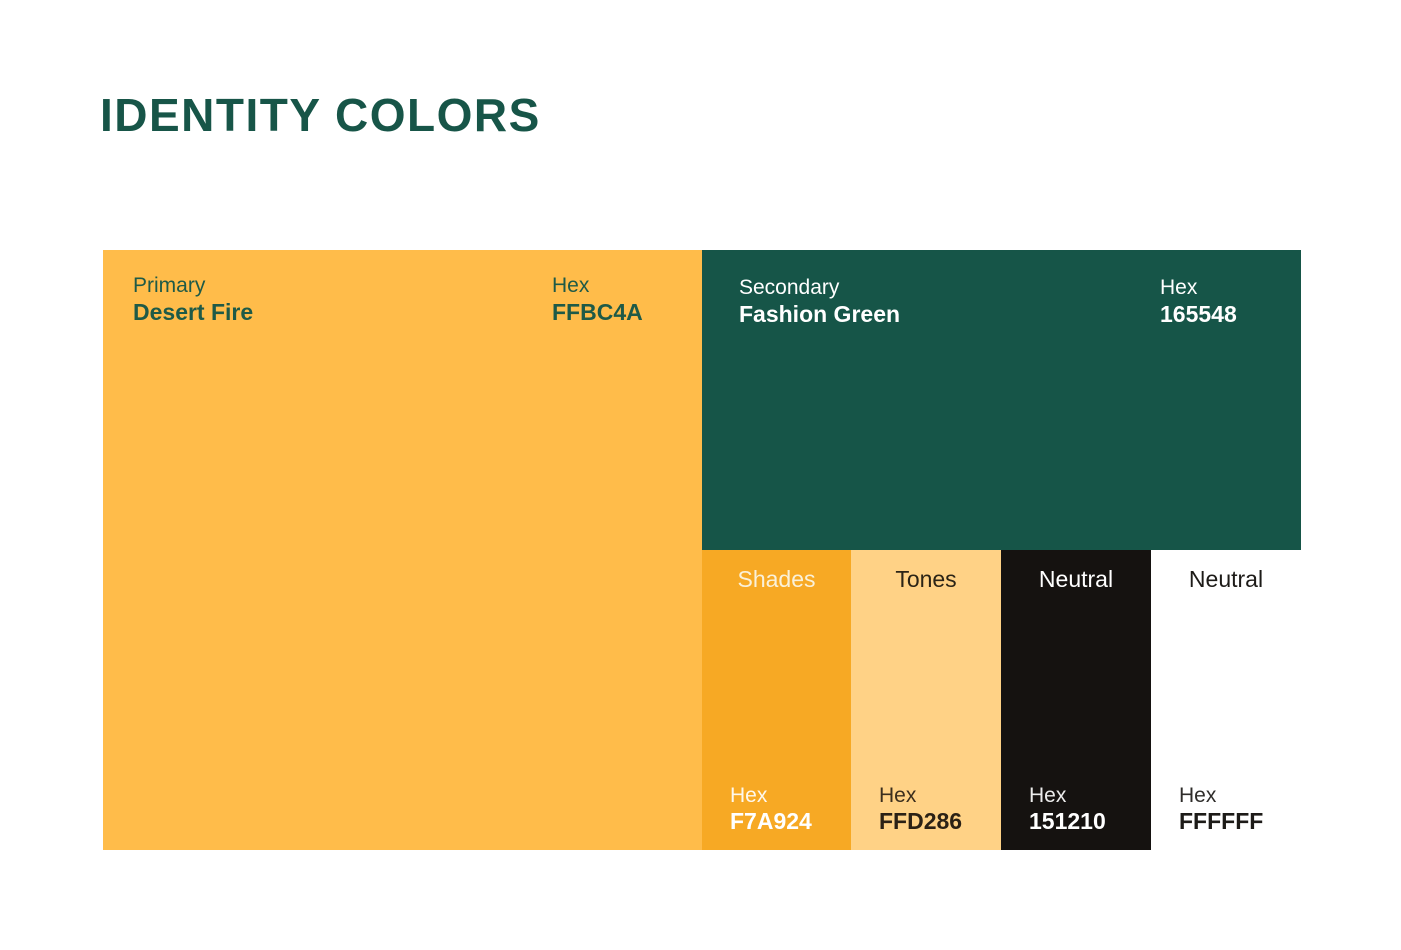 The image size is (1401, 950). What do you see at coordinates (1179, 287) in the screenshot?
I see `secondary-hex-label: Hex` at bounding box center [1179, 287].